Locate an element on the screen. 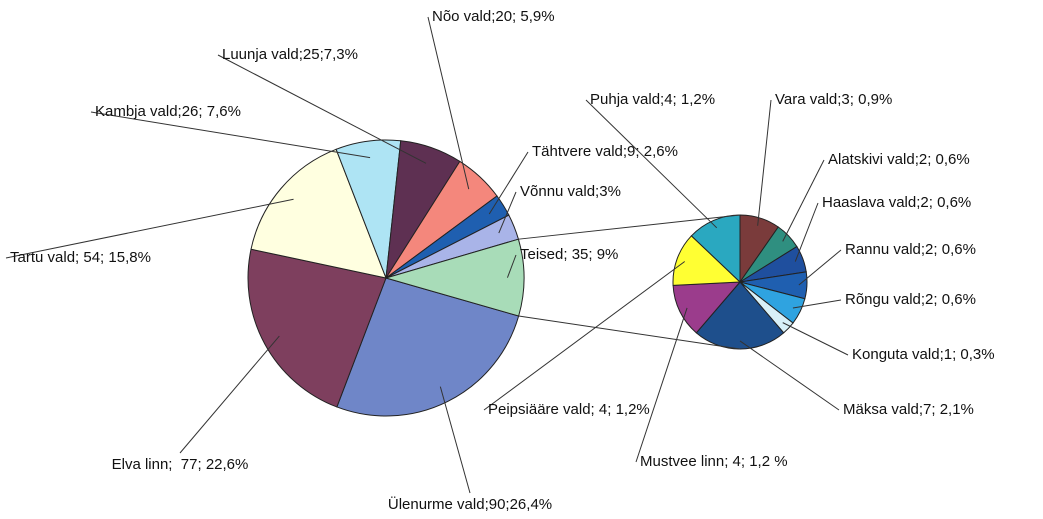  slice-label: Rannu vald;2; 0,6% is located at coordinates (910, 249).